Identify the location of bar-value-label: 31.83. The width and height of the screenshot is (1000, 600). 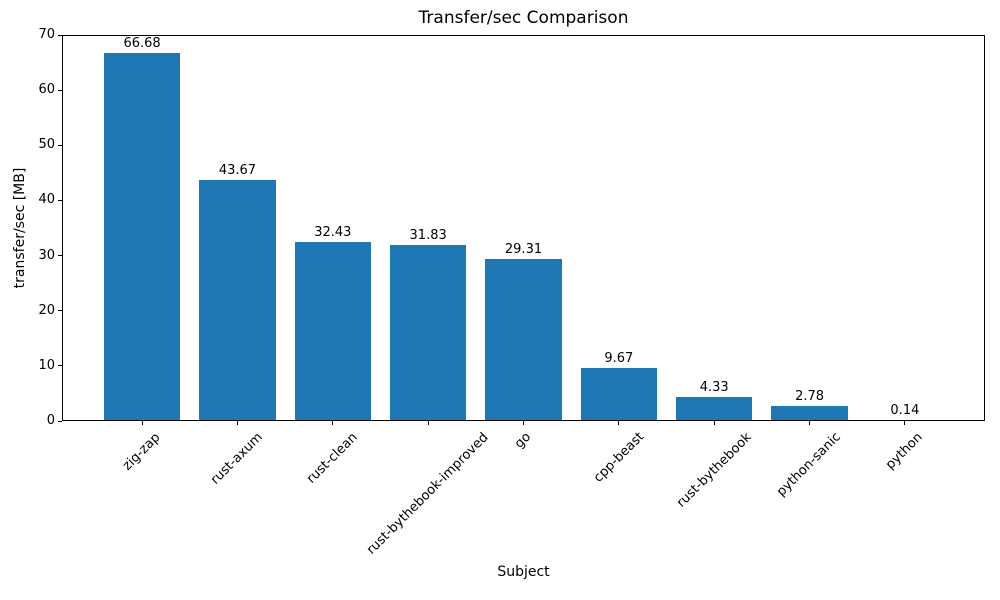
(428, 236).